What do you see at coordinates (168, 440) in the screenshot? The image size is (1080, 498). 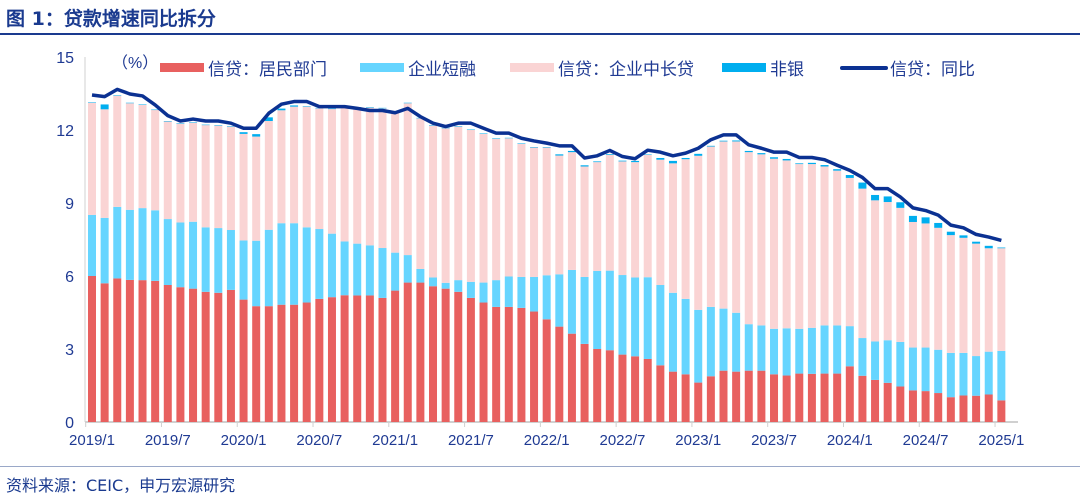 I see `x-tick-label: 2019/7` at bounding box center [168, 440].